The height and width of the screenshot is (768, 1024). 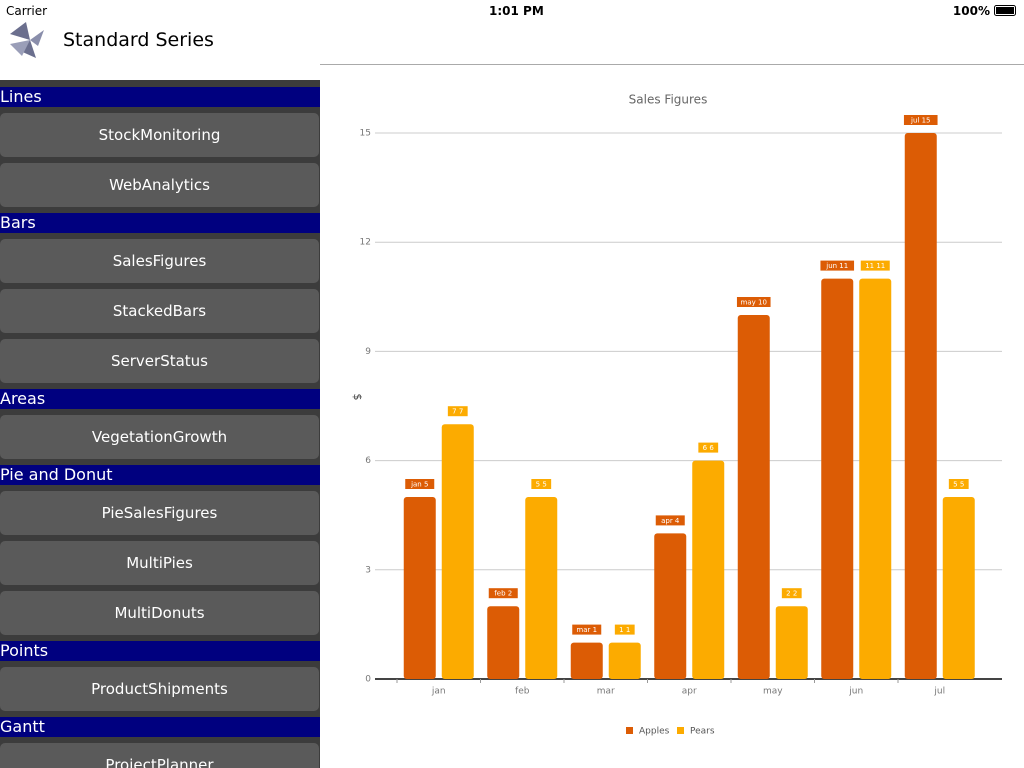 I want to click on y-tick-label: 0, so click(x=368, y=680).